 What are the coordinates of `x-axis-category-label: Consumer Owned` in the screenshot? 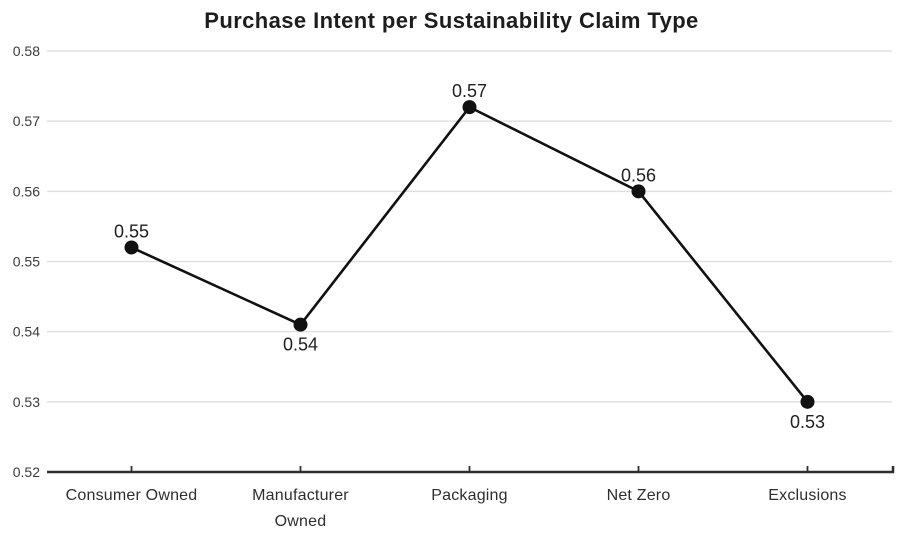 It's located at (132, 495).